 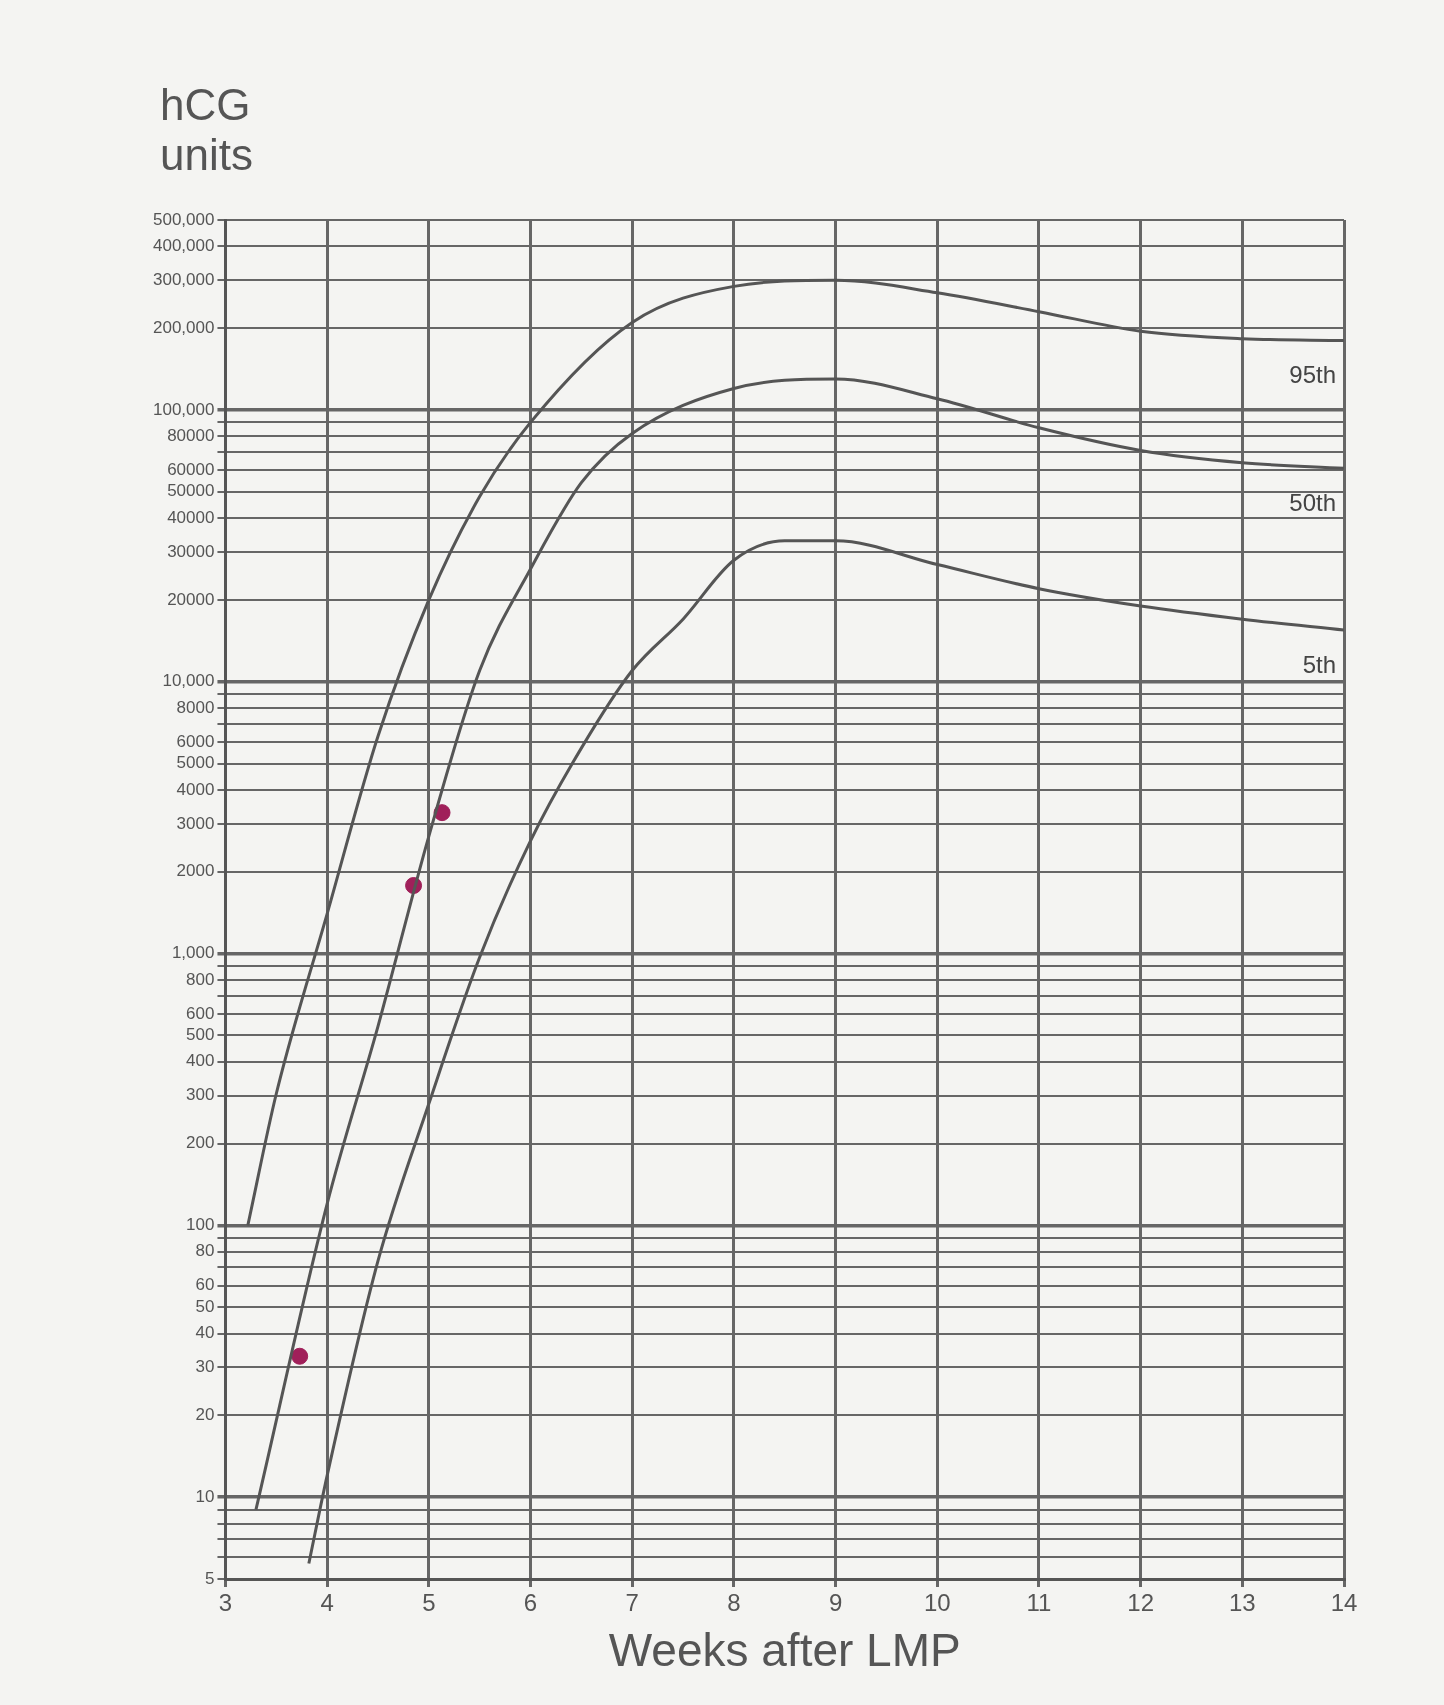 I want to click on y-tick-label: 100, so click(x=200, y=1225).